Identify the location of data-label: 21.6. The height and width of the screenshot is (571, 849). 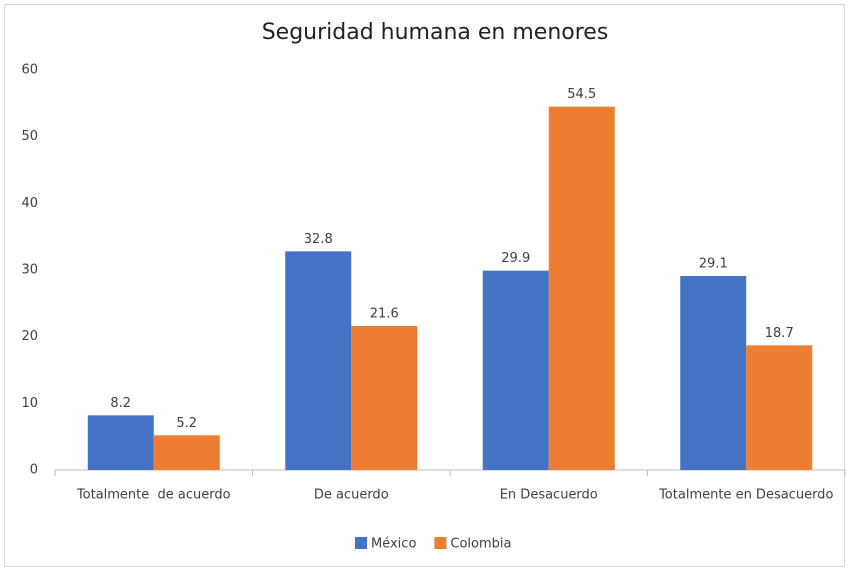
(384, 314).